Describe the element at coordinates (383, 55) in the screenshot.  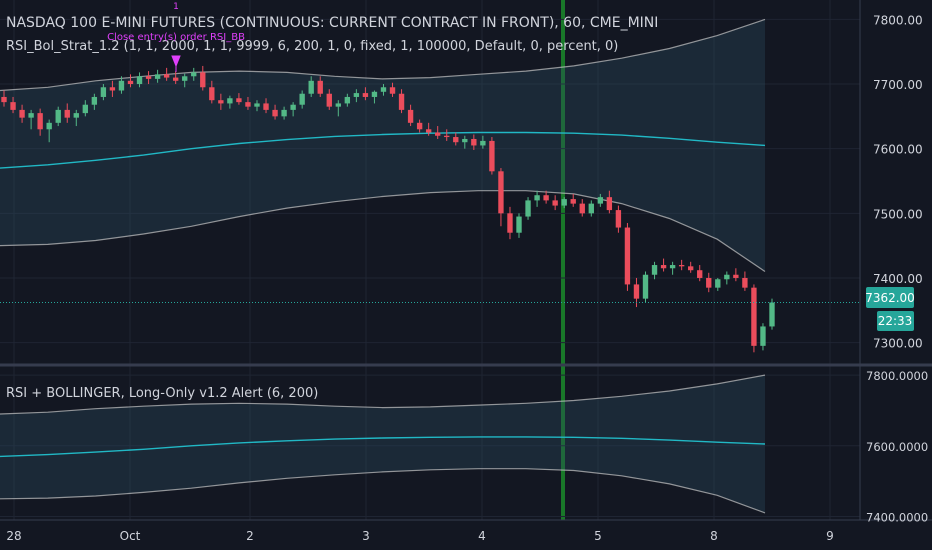
I see `upper-band-line` at that location.